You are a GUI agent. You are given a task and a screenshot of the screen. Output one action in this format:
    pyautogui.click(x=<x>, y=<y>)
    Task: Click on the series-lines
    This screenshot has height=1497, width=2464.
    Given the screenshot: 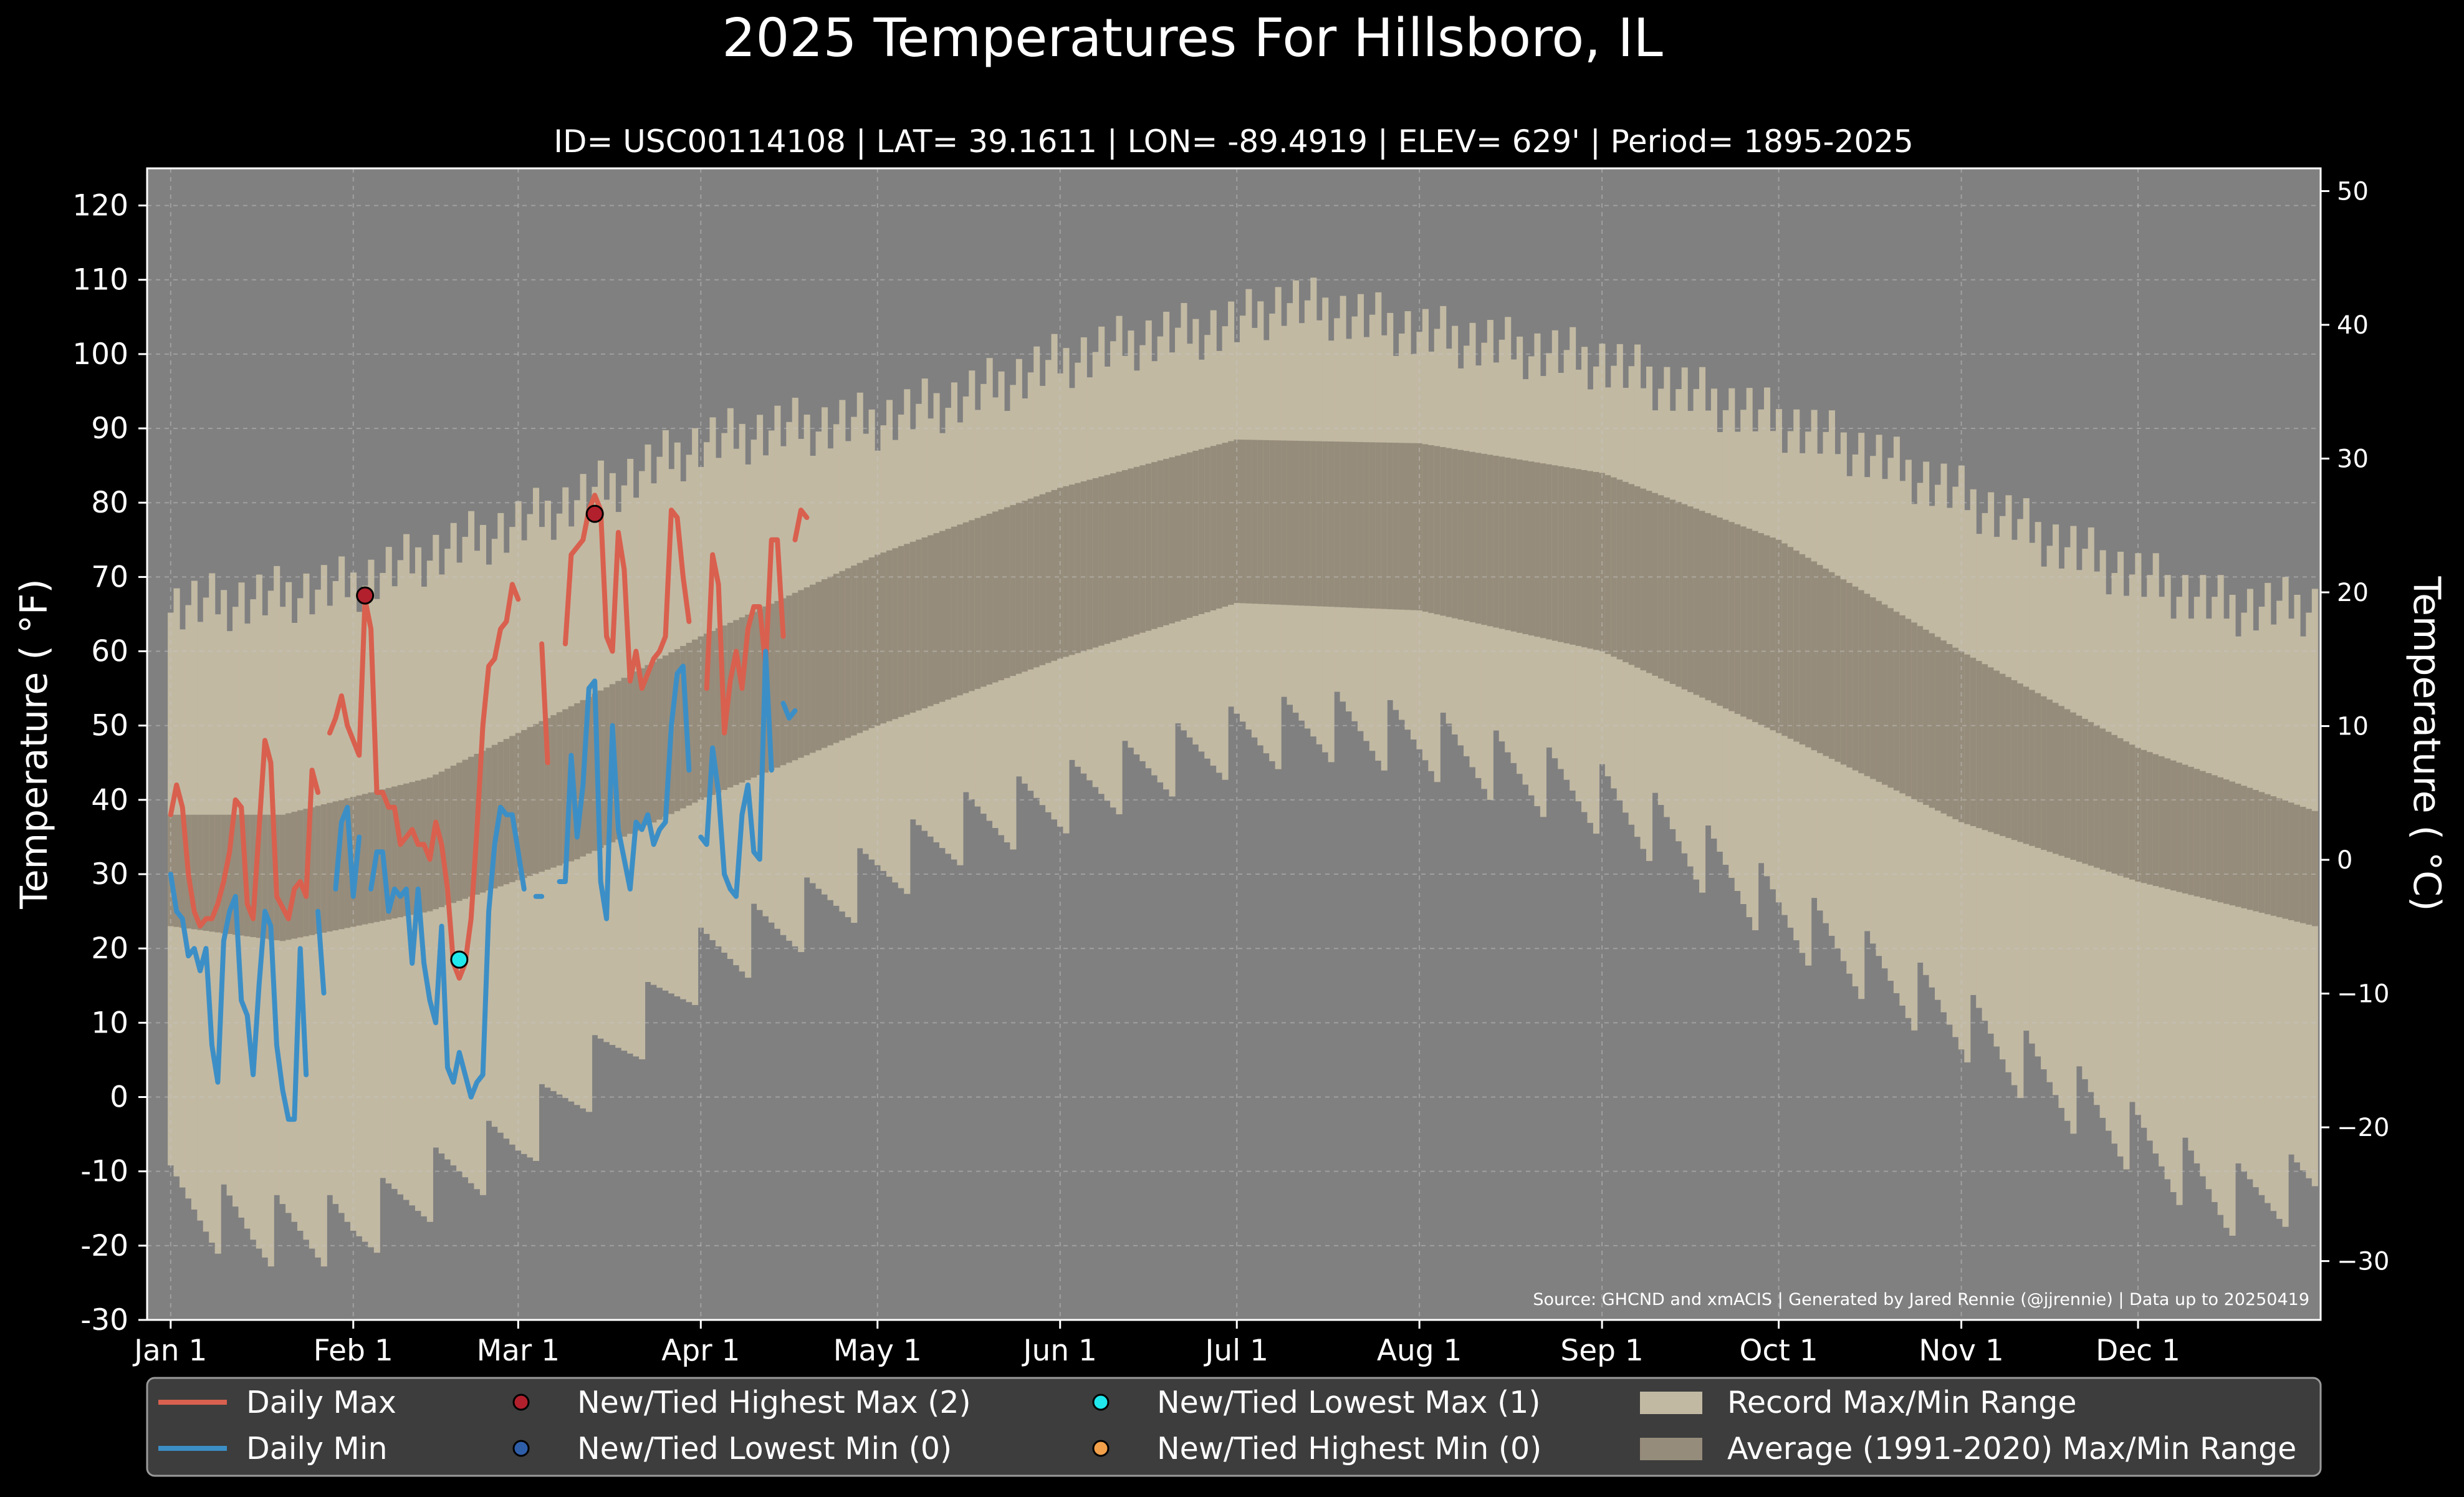 What is the action you would take?
    pyautogui.click(x=489, y=807)
    